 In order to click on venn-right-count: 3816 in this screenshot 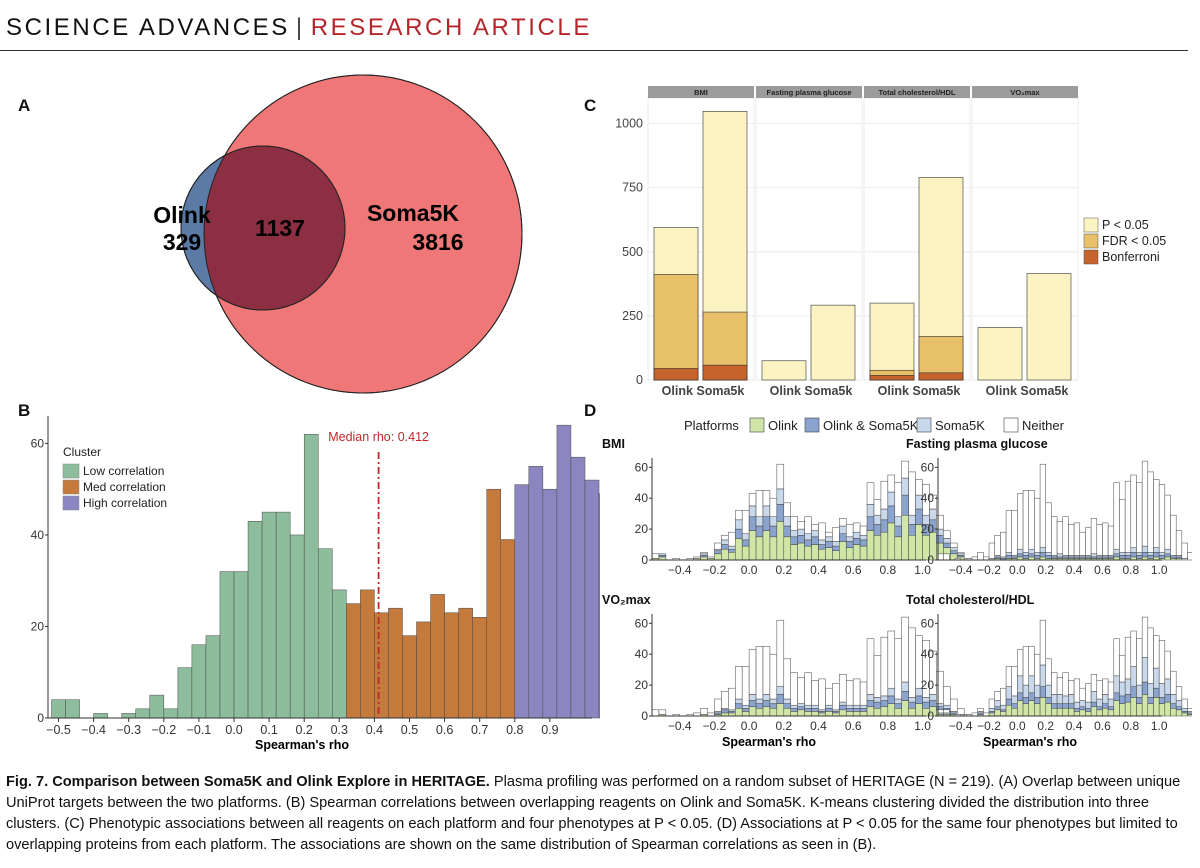, I will do `click(437, 242)`.